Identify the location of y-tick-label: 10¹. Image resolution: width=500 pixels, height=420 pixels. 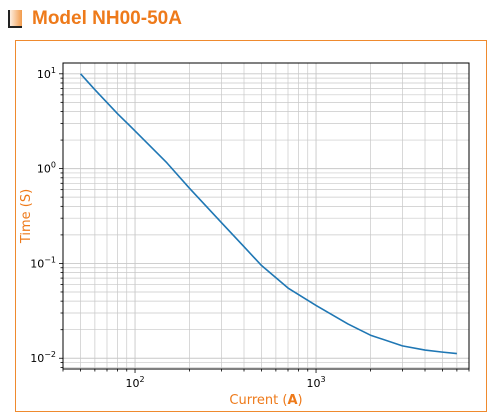
(46, 73).